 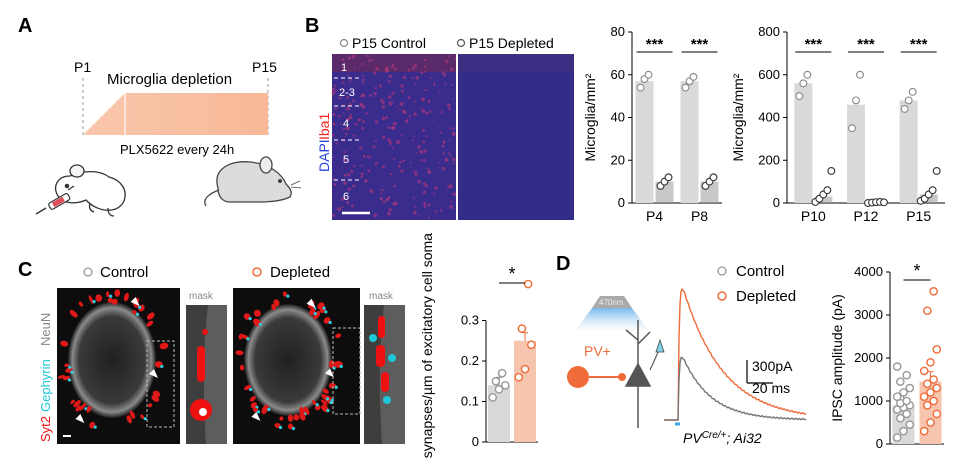 What do you see at coordinates (693, 438) in the screenshot?
I see `genotype-gene: PV` at bounding box center [693, 438].